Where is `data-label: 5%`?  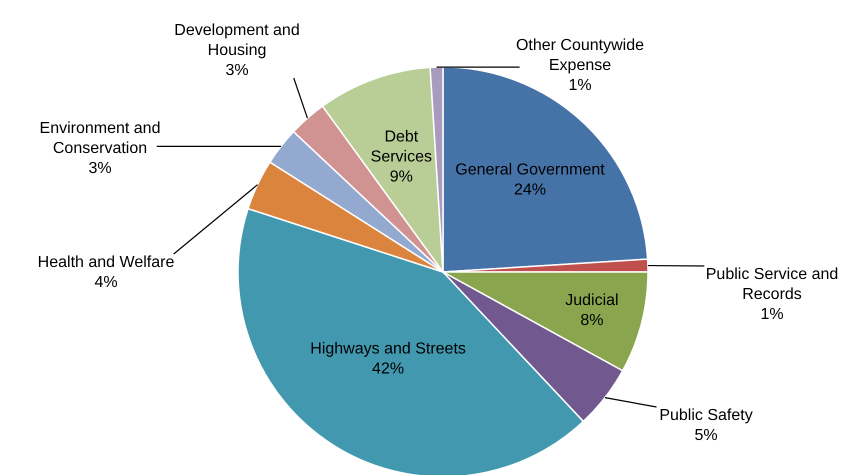
data-label: 5% is located at coordinates (706, 435).